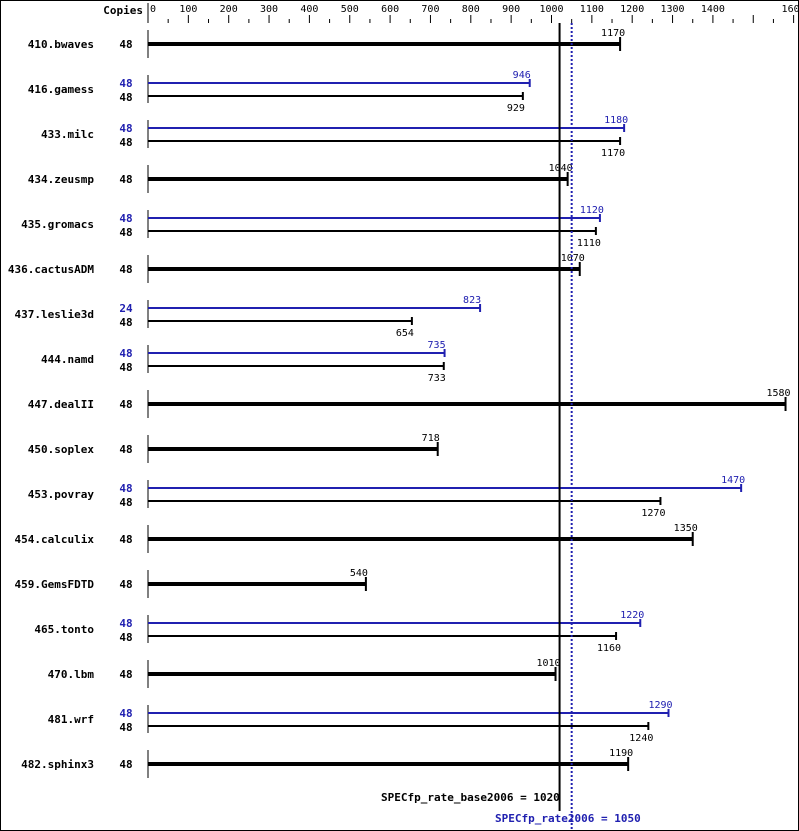  What do you see at coordinates (57, 224) in the screenshot?
I see `benchmark-name: 435.gromacs` at bounding box center [57, 224].